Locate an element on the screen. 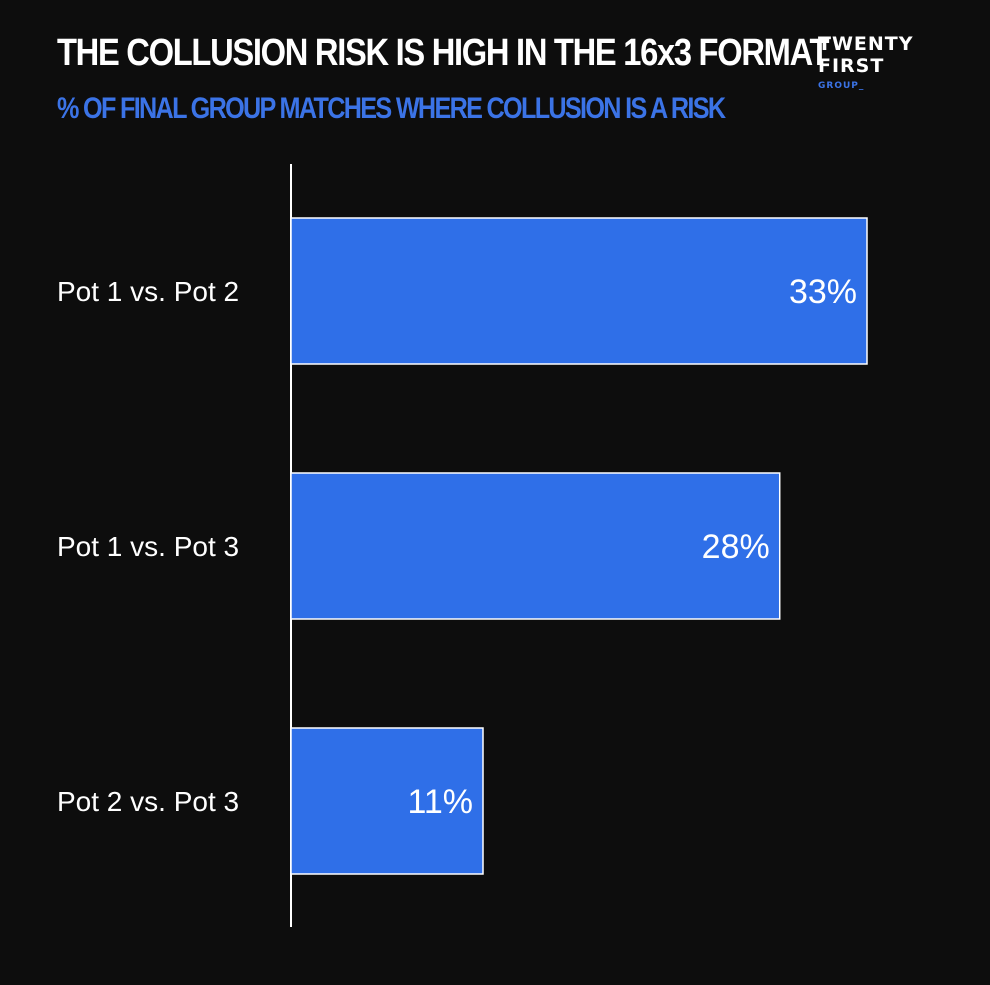 The width and height of the screenshot is (990, 985). value-label-2: 28% is located at coordinates (736, 547).